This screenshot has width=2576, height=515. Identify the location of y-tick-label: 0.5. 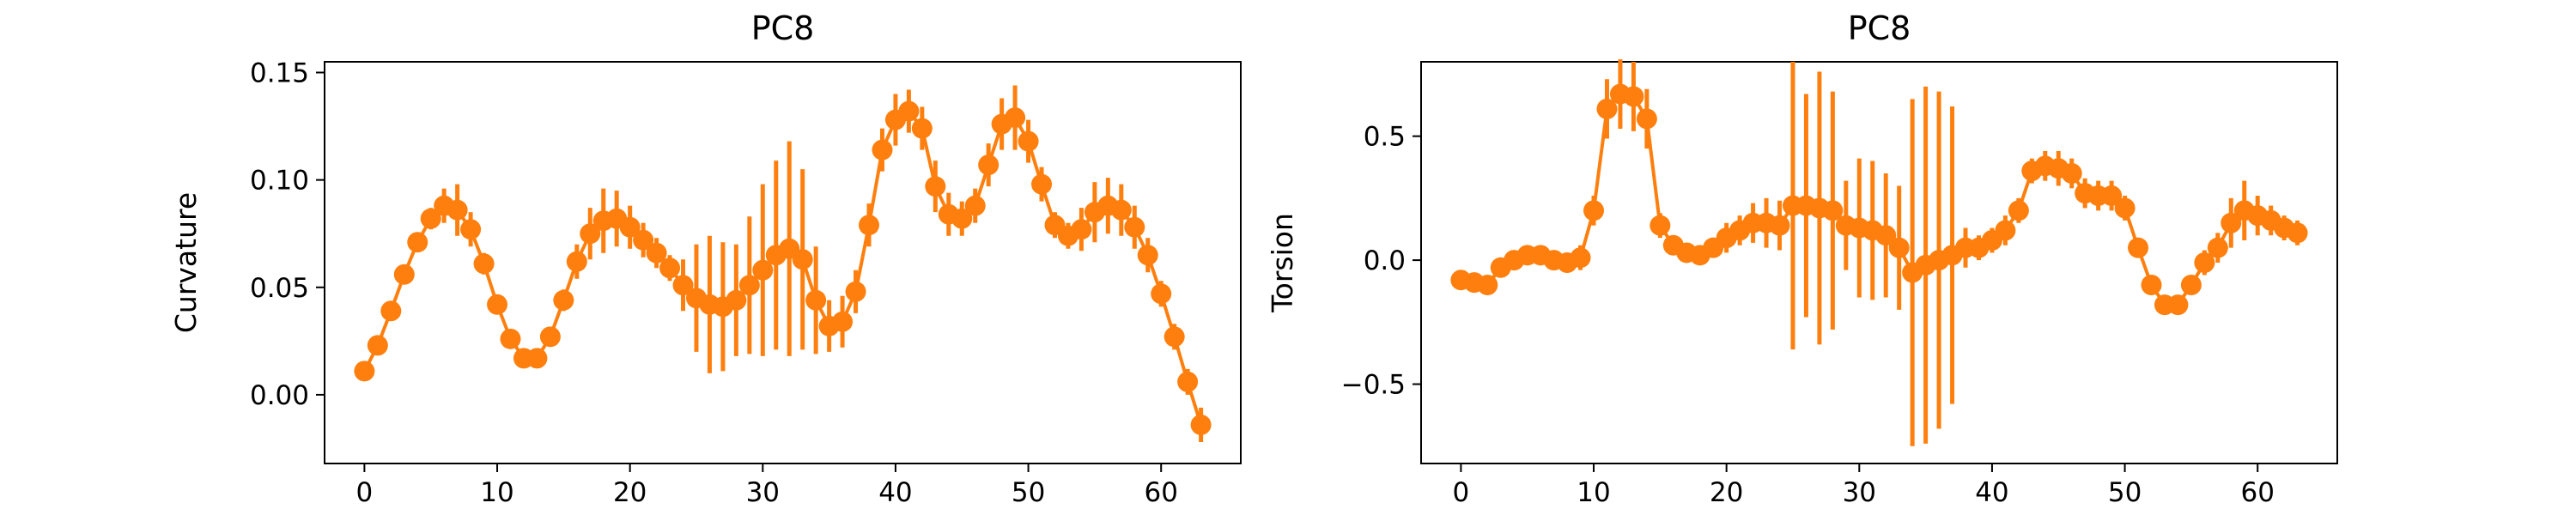
(1385, 137).